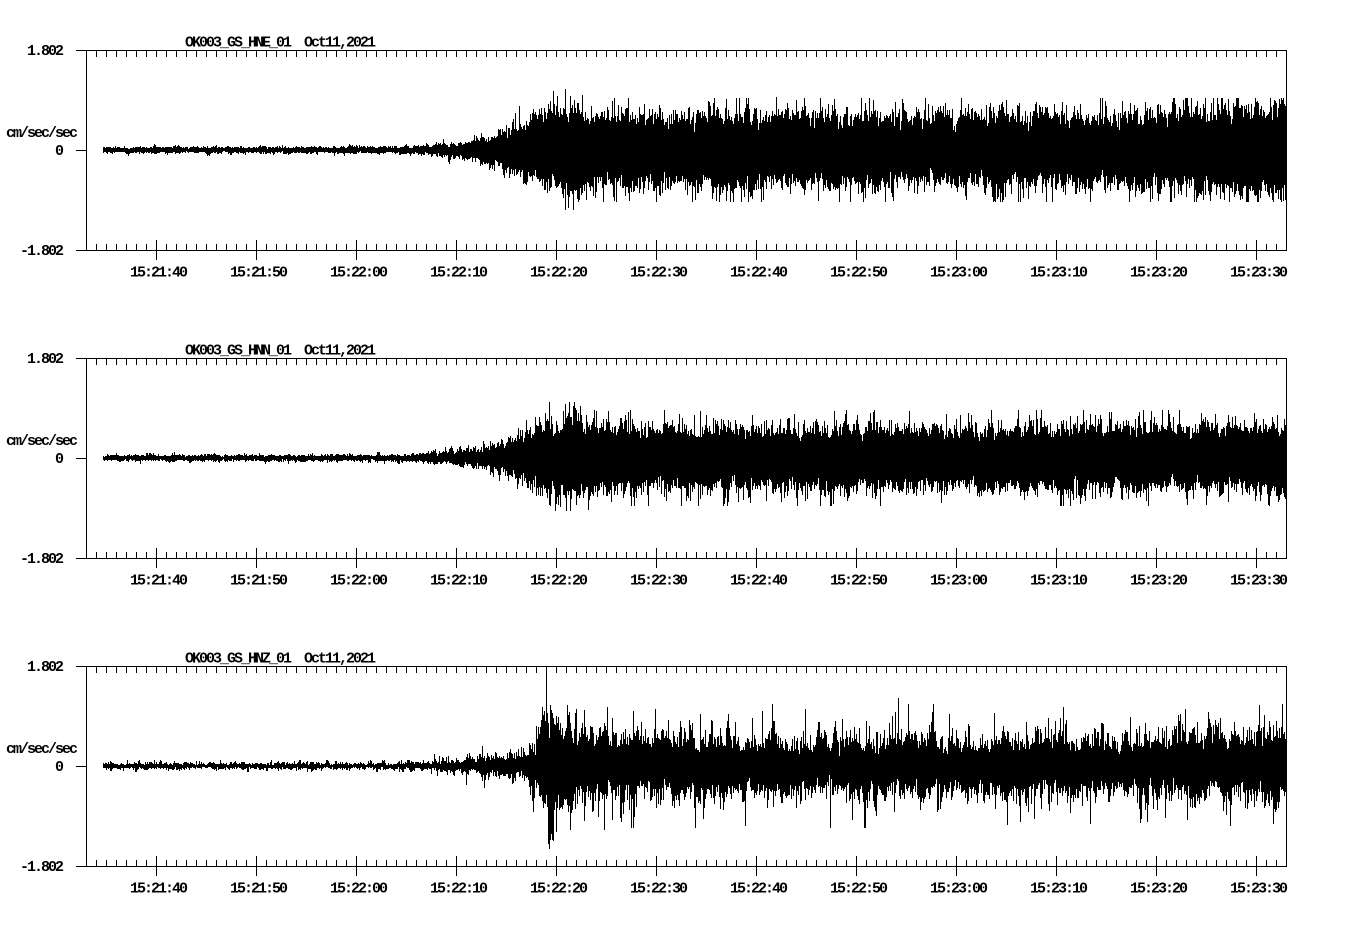 The height and width of the screenshot is (929, 1358). I want to click on svg-text: OK003_GS_HNE_01 Oct11,2021, so click(280, 43).